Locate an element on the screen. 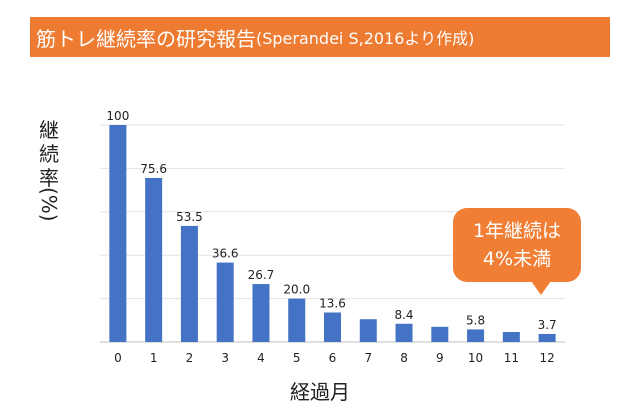 Image resolution: width=640 pixels, height=412 pixels. x-tick-label-8: 8 is located at coordinates (404, 358).